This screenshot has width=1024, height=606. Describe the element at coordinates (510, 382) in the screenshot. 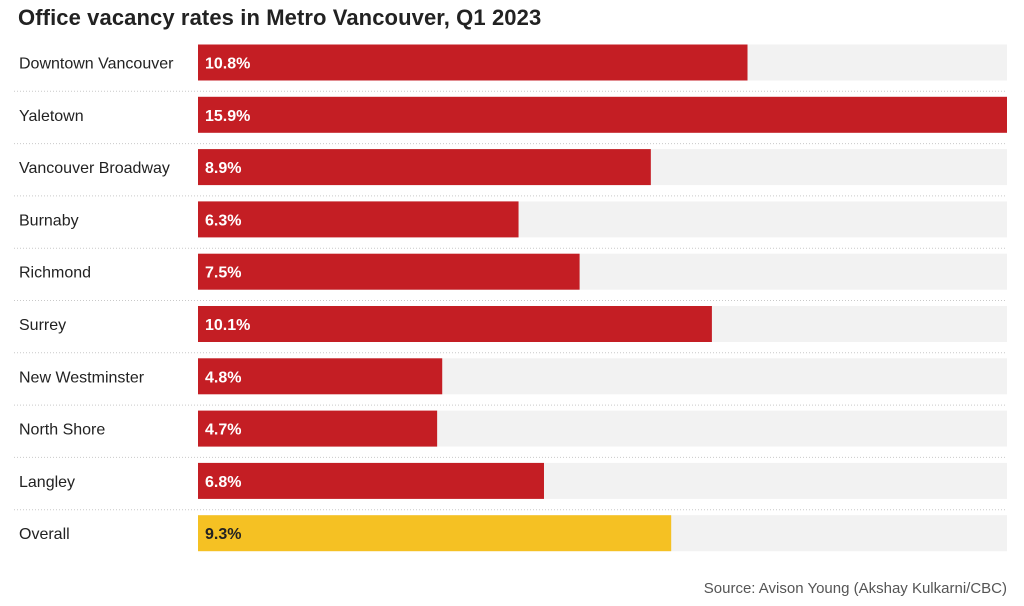

I see `bar-row: New Westminster 4.8%` at that location.